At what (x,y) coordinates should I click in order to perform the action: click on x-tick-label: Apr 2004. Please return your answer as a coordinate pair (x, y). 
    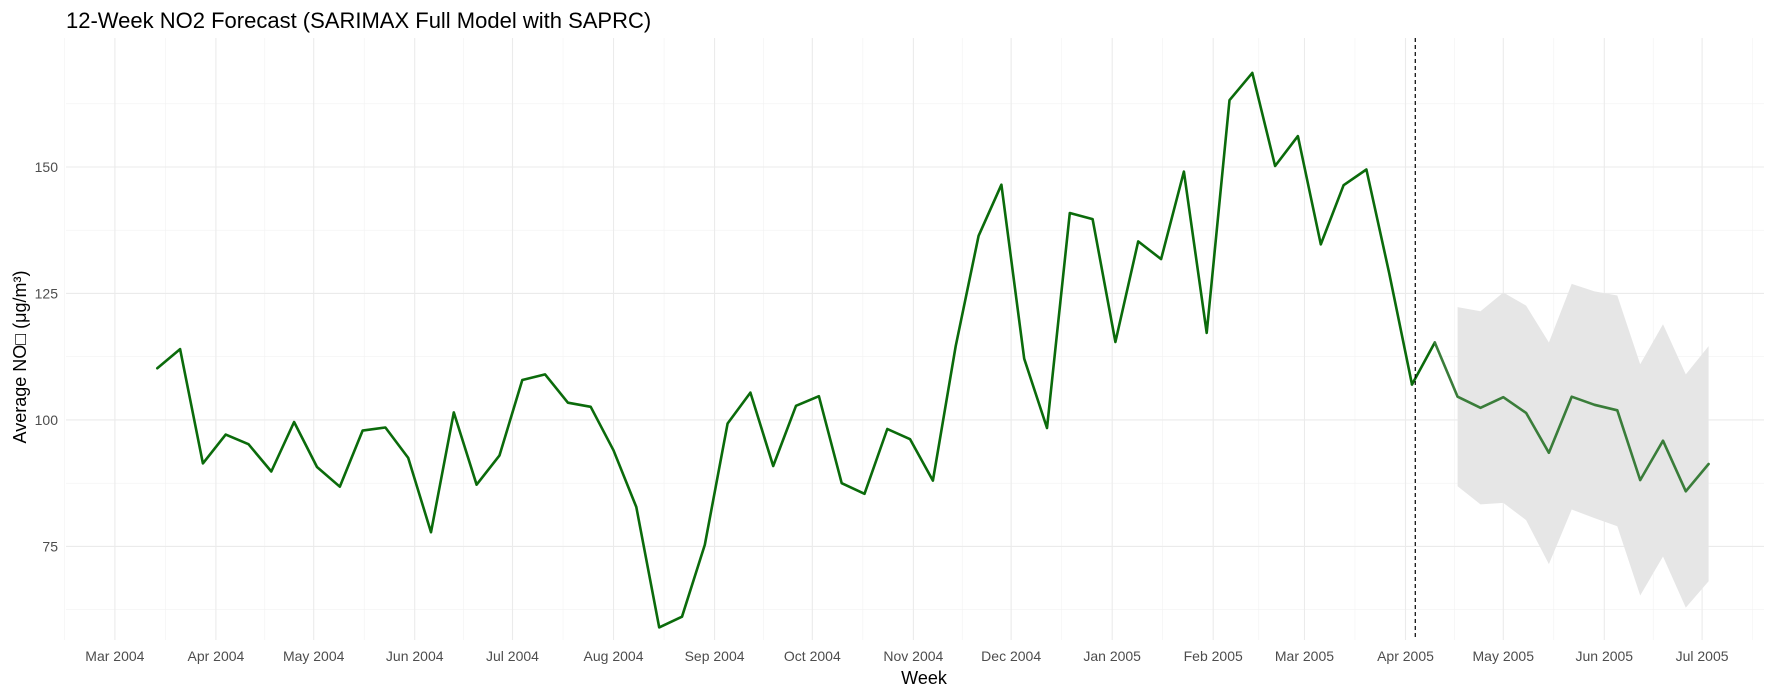
    Looking at the image, I should click on (216, 656).